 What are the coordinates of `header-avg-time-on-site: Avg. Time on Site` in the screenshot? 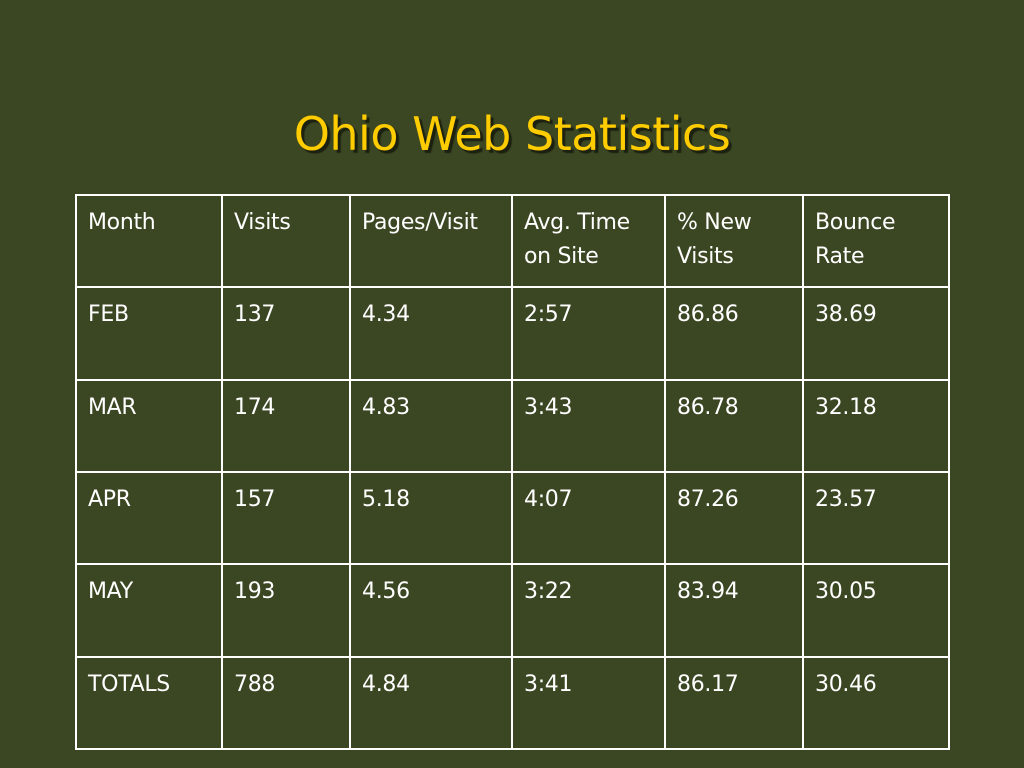 It's located at (588, 241).